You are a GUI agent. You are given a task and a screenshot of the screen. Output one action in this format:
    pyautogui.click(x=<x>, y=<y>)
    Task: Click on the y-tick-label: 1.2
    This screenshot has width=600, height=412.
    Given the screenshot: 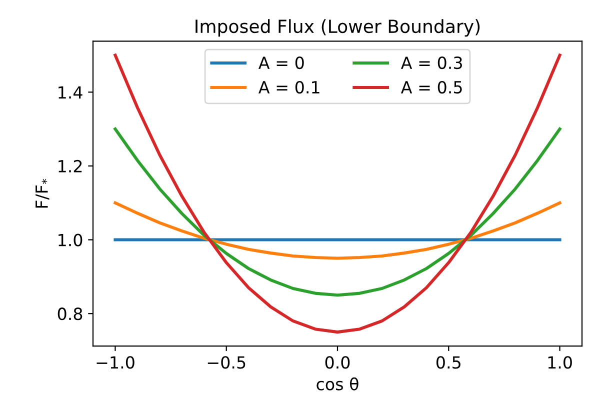 What is the action you would take?
    pyautogui.click(x=70, y=166)
    